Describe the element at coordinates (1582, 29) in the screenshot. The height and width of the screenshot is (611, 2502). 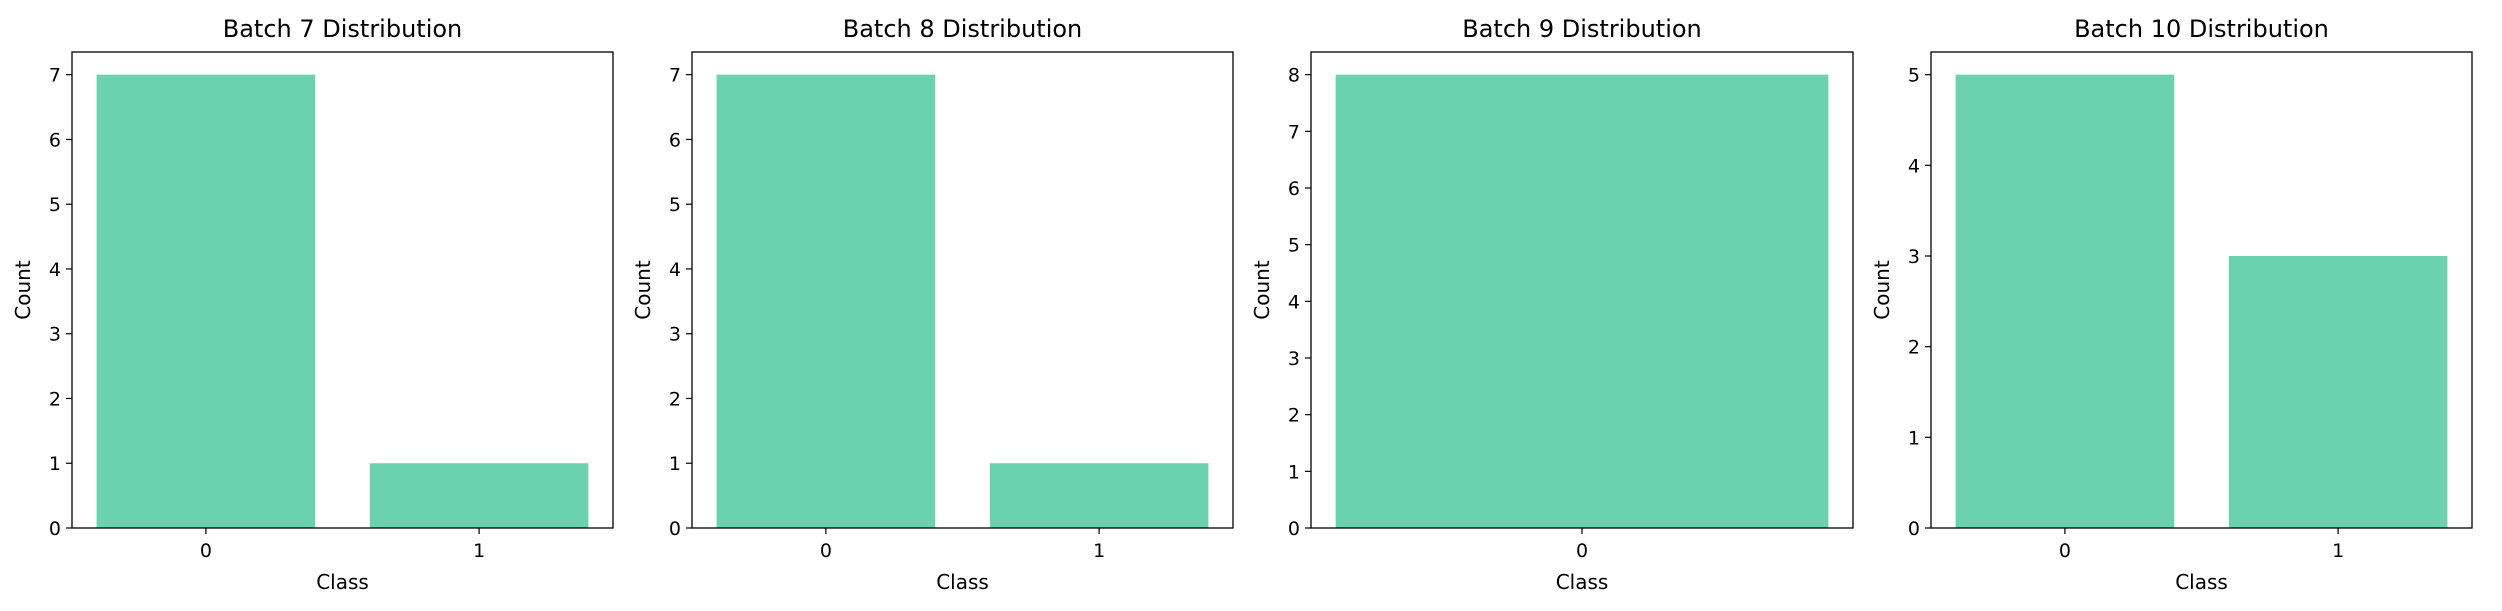
I see `chart-title: Batch 9 Distribution` at that location.